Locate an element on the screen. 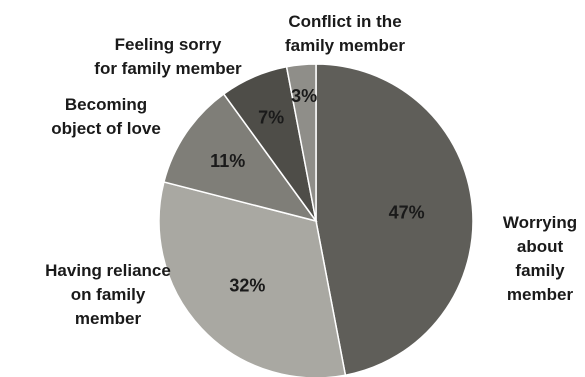 The image size is (585, 377). slice-value-label-2: 32% is located at coordinates (247, 285).